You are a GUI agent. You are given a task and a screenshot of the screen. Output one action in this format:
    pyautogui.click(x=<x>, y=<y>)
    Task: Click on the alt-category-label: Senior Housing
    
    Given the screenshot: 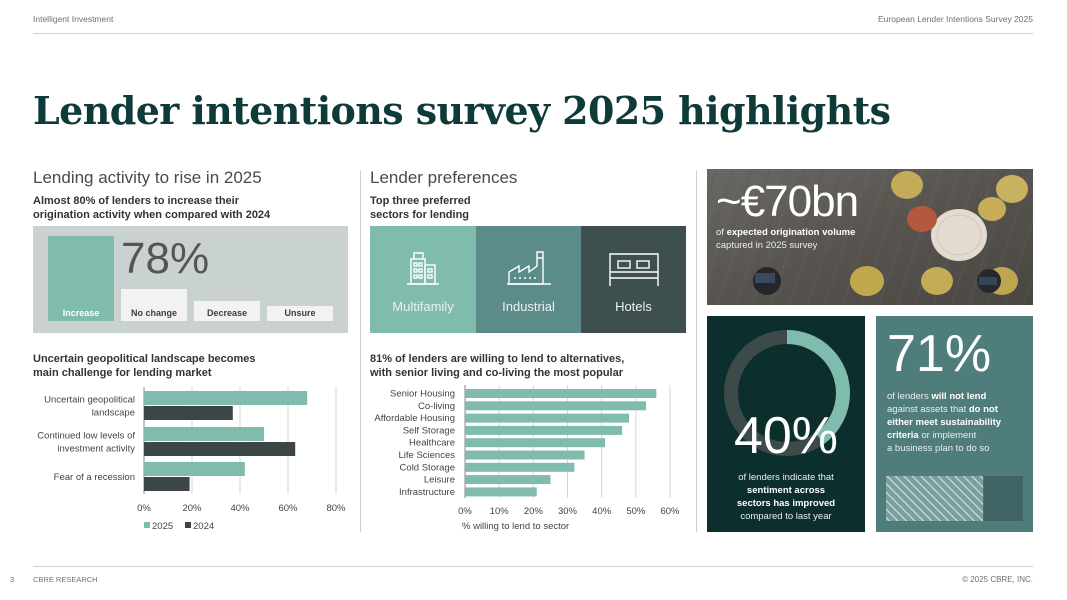 What is the action you would take?
    pyautogui.click(x=422, y=394)
    